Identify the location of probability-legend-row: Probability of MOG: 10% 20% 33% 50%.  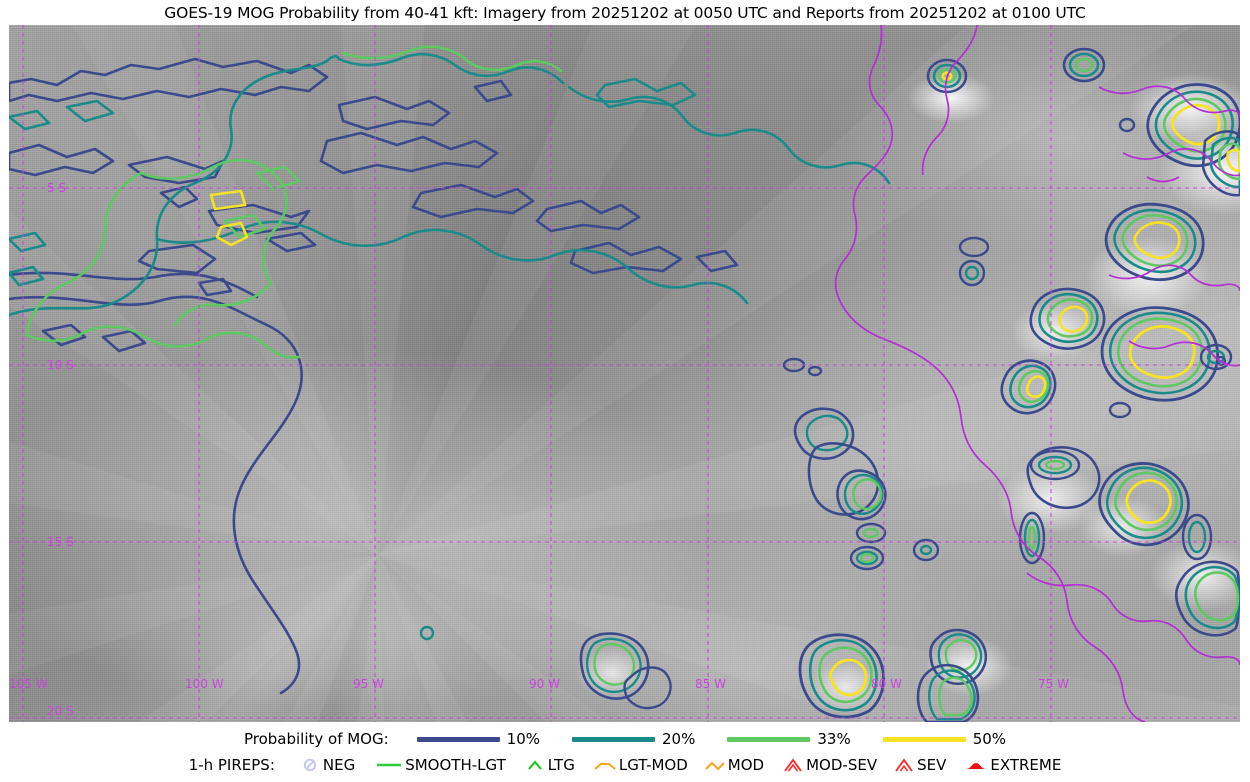
(625, 739).